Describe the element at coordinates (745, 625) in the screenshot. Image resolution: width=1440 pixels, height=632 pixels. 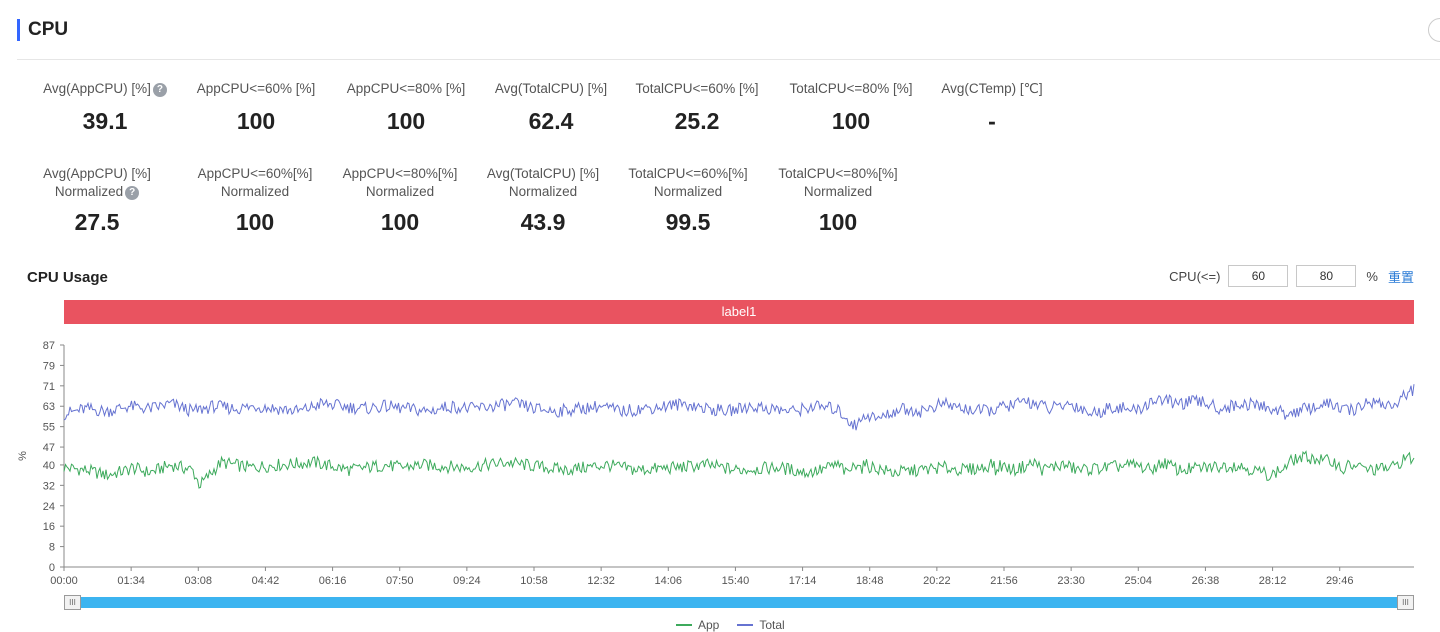
I see `legend-swatch-total` at that location.